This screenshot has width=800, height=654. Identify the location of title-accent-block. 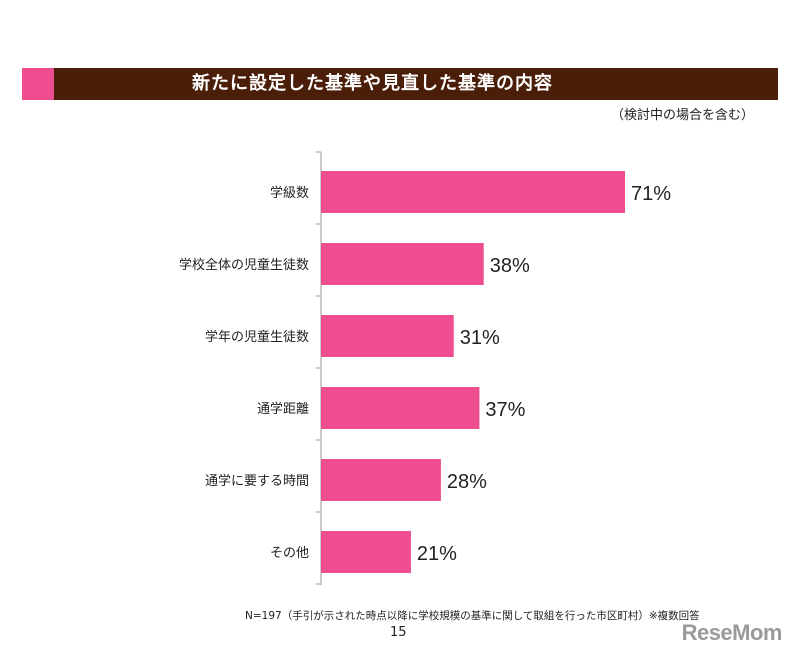
(38, 84).